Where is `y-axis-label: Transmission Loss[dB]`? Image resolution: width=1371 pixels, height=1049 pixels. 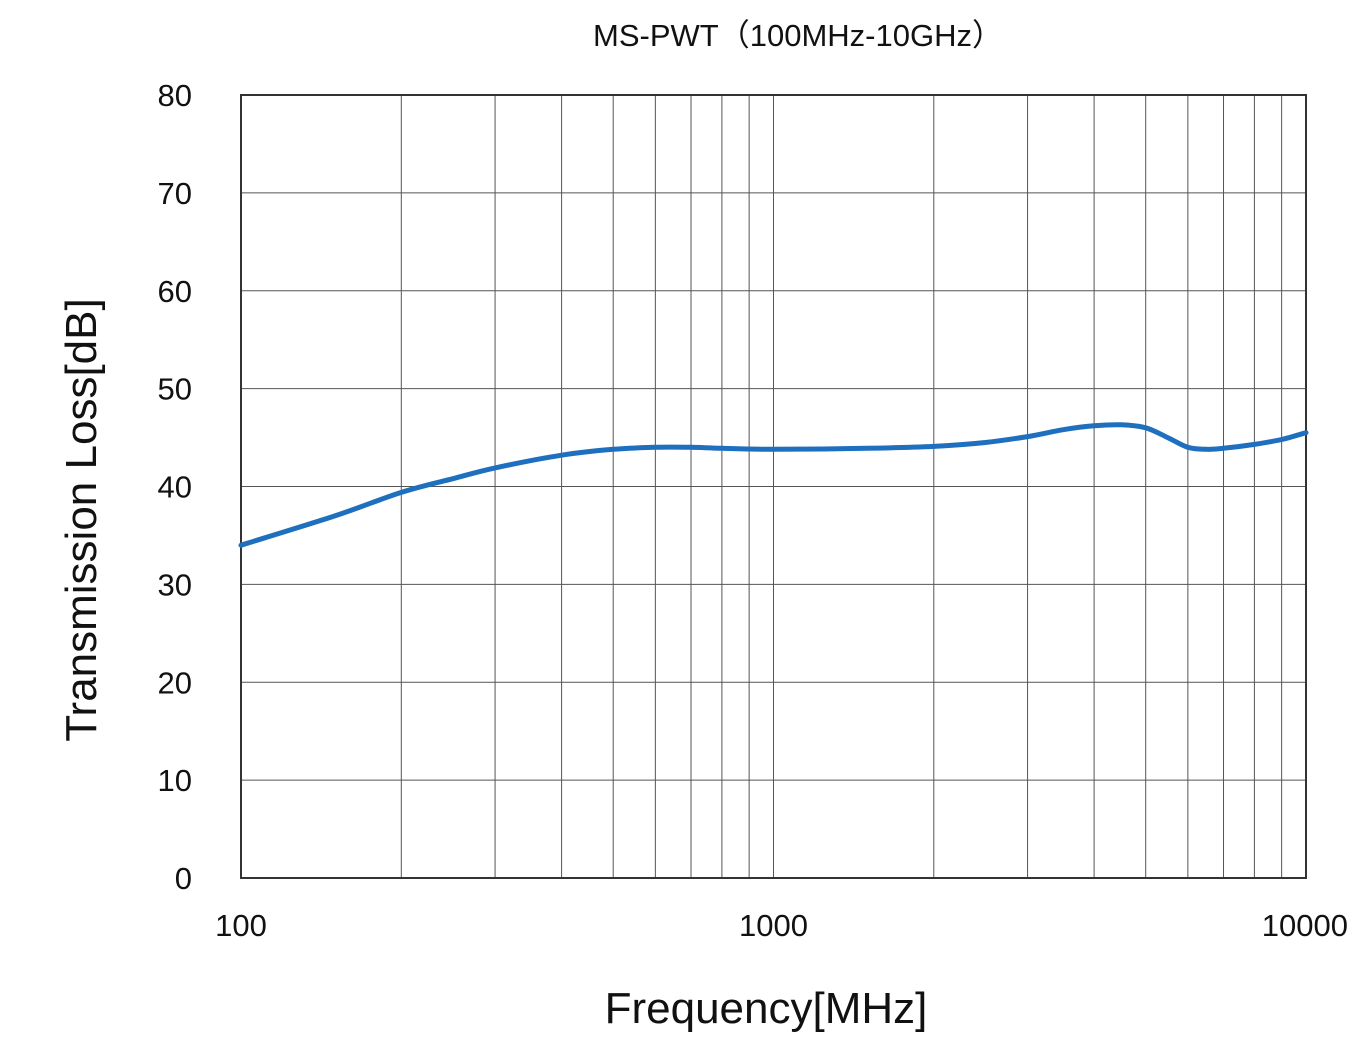 y-axis-label: Transmission Loss[dB] is located at coordinates (81, 519).